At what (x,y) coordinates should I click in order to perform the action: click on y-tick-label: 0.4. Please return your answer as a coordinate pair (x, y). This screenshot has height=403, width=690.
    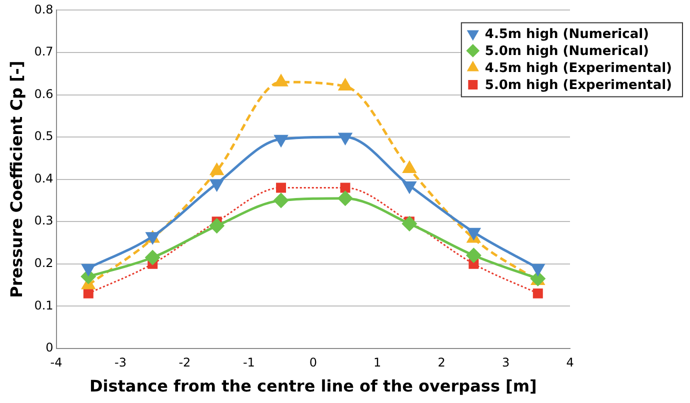
    Looking at the image, I should click on (44, 178).